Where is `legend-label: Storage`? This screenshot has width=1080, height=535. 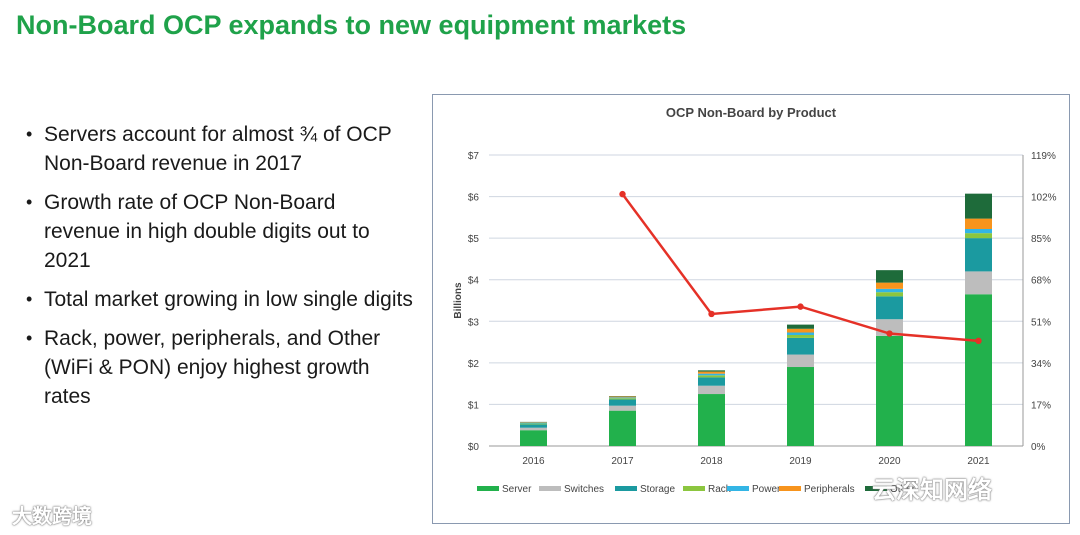
legend-label: Storage is located at coordinates (657, 489).